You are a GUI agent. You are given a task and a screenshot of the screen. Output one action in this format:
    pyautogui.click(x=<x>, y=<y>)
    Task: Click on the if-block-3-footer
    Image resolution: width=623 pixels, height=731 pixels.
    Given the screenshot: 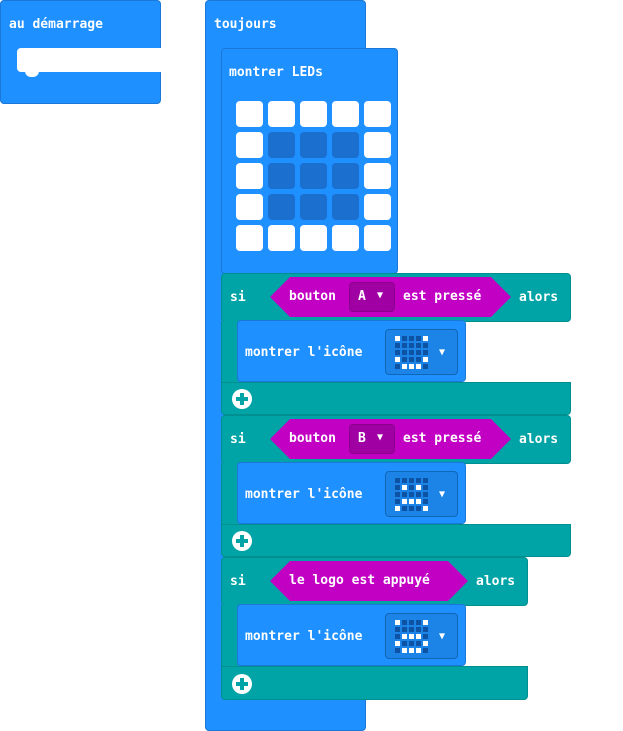 What is the action you would take?
    pyautogui.click(x=374, y=683)
    